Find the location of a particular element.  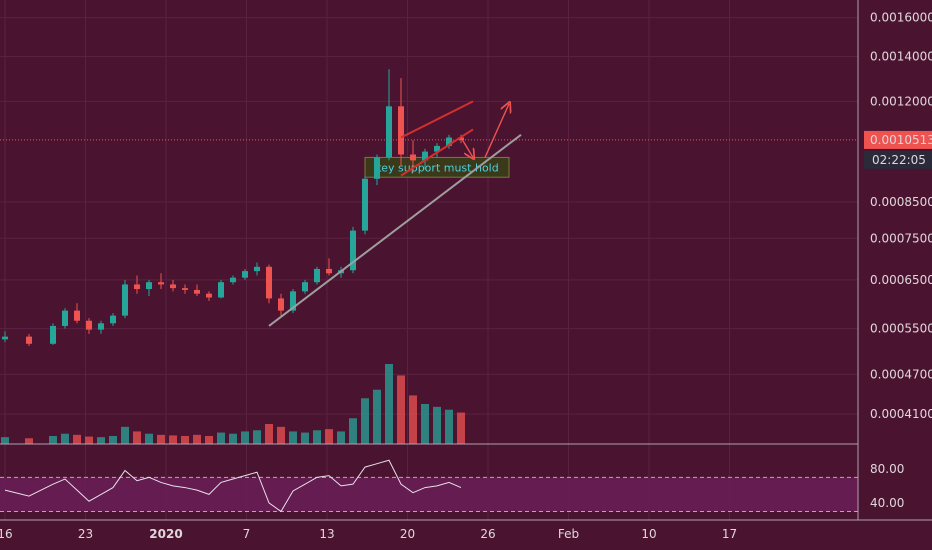

rsi-tick-label: 80.00 is located at coordinates (887, 469).